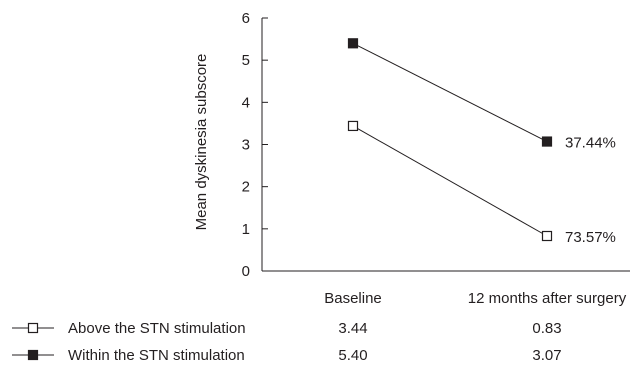  I want to click on y-tick-label: 1, so click(246, 229).